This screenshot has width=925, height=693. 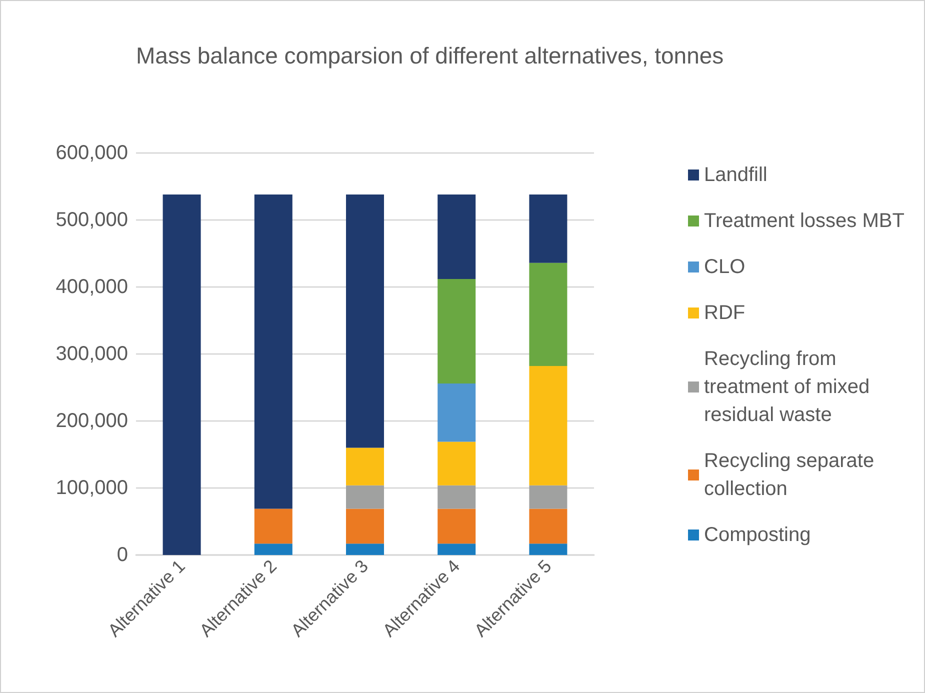 I want to click on legend-label: CLO, so click(x=725, y=267).